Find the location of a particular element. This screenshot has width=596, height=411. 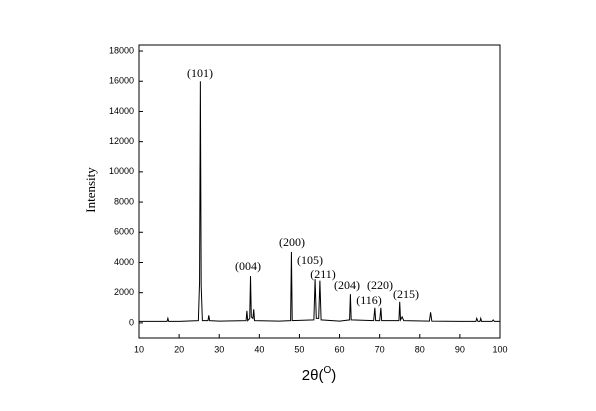

peak-label: (200) is located at coordinates (292, 242).